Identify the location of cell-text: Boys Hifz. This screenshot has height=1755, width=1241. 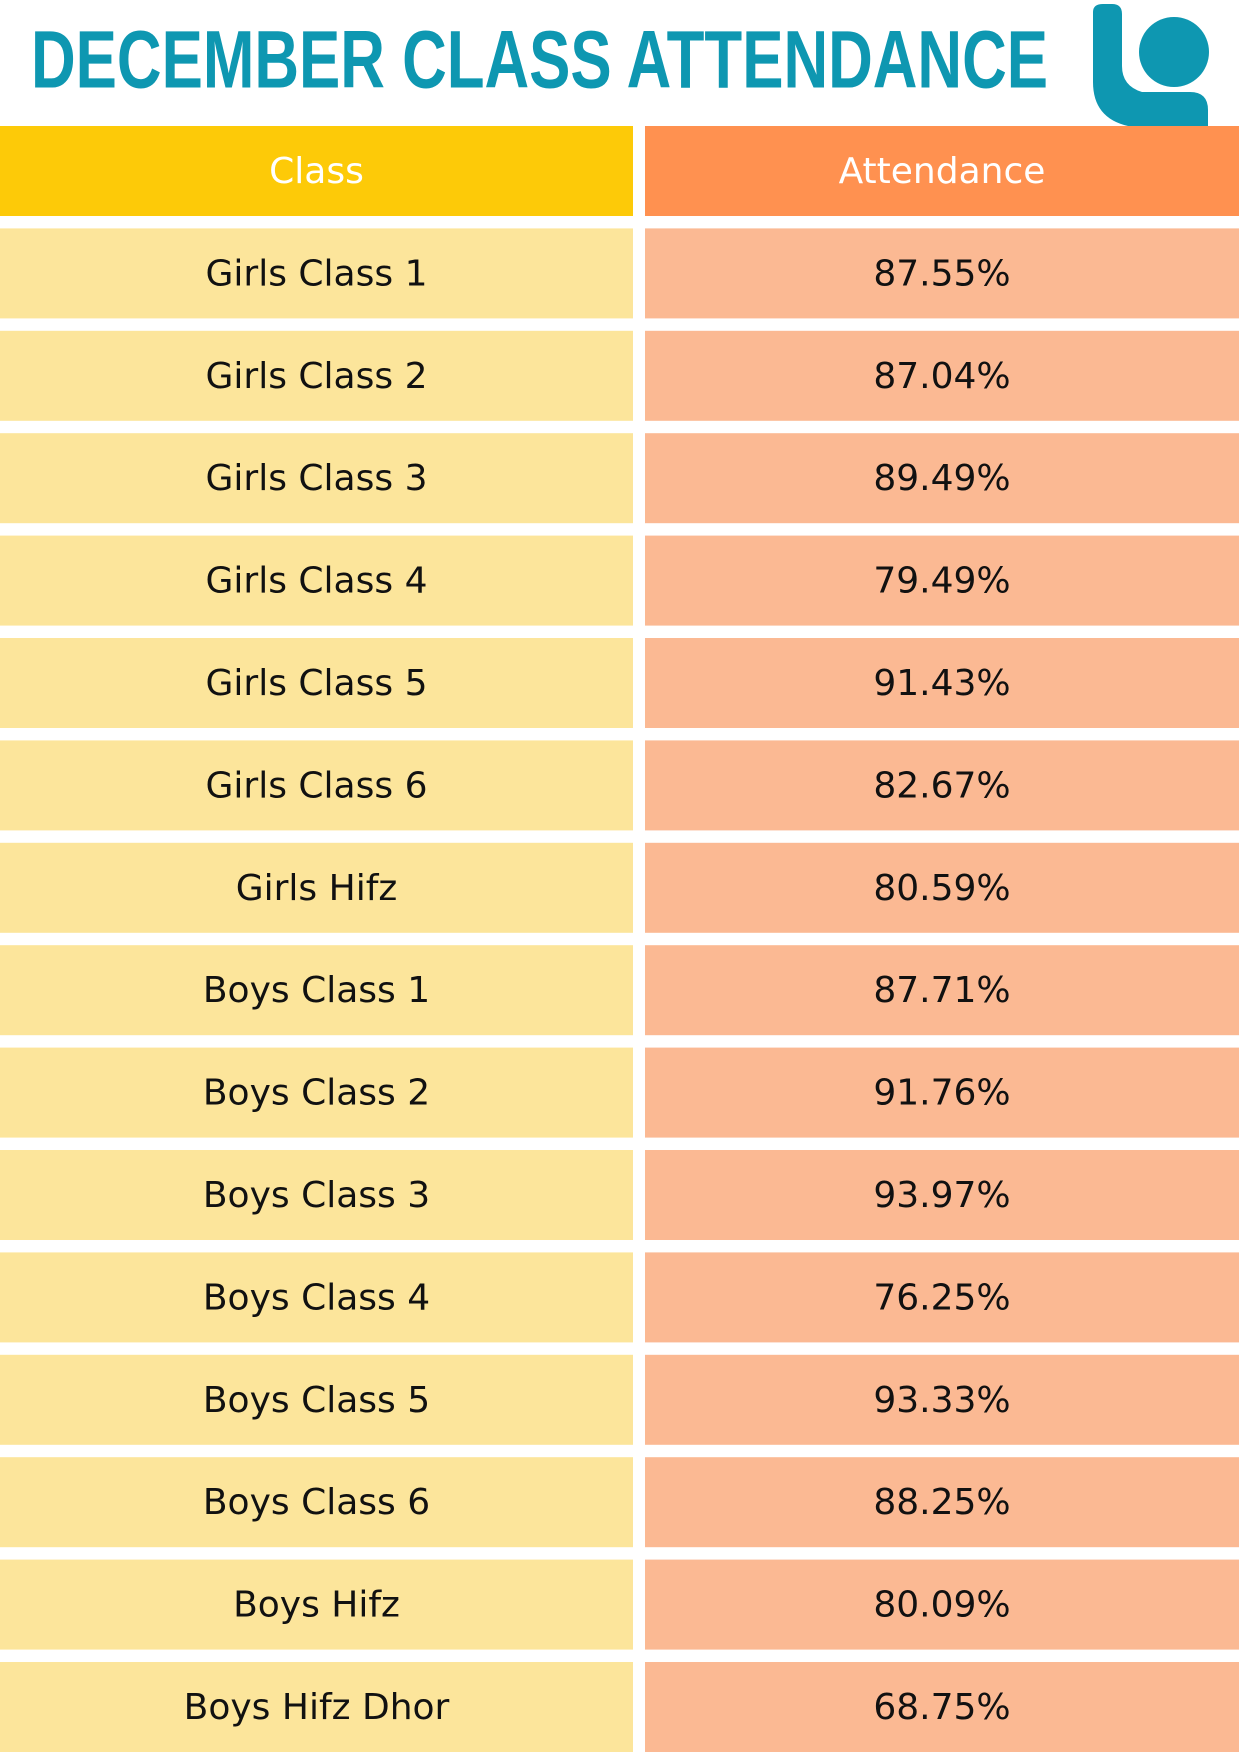
(316, 1605).